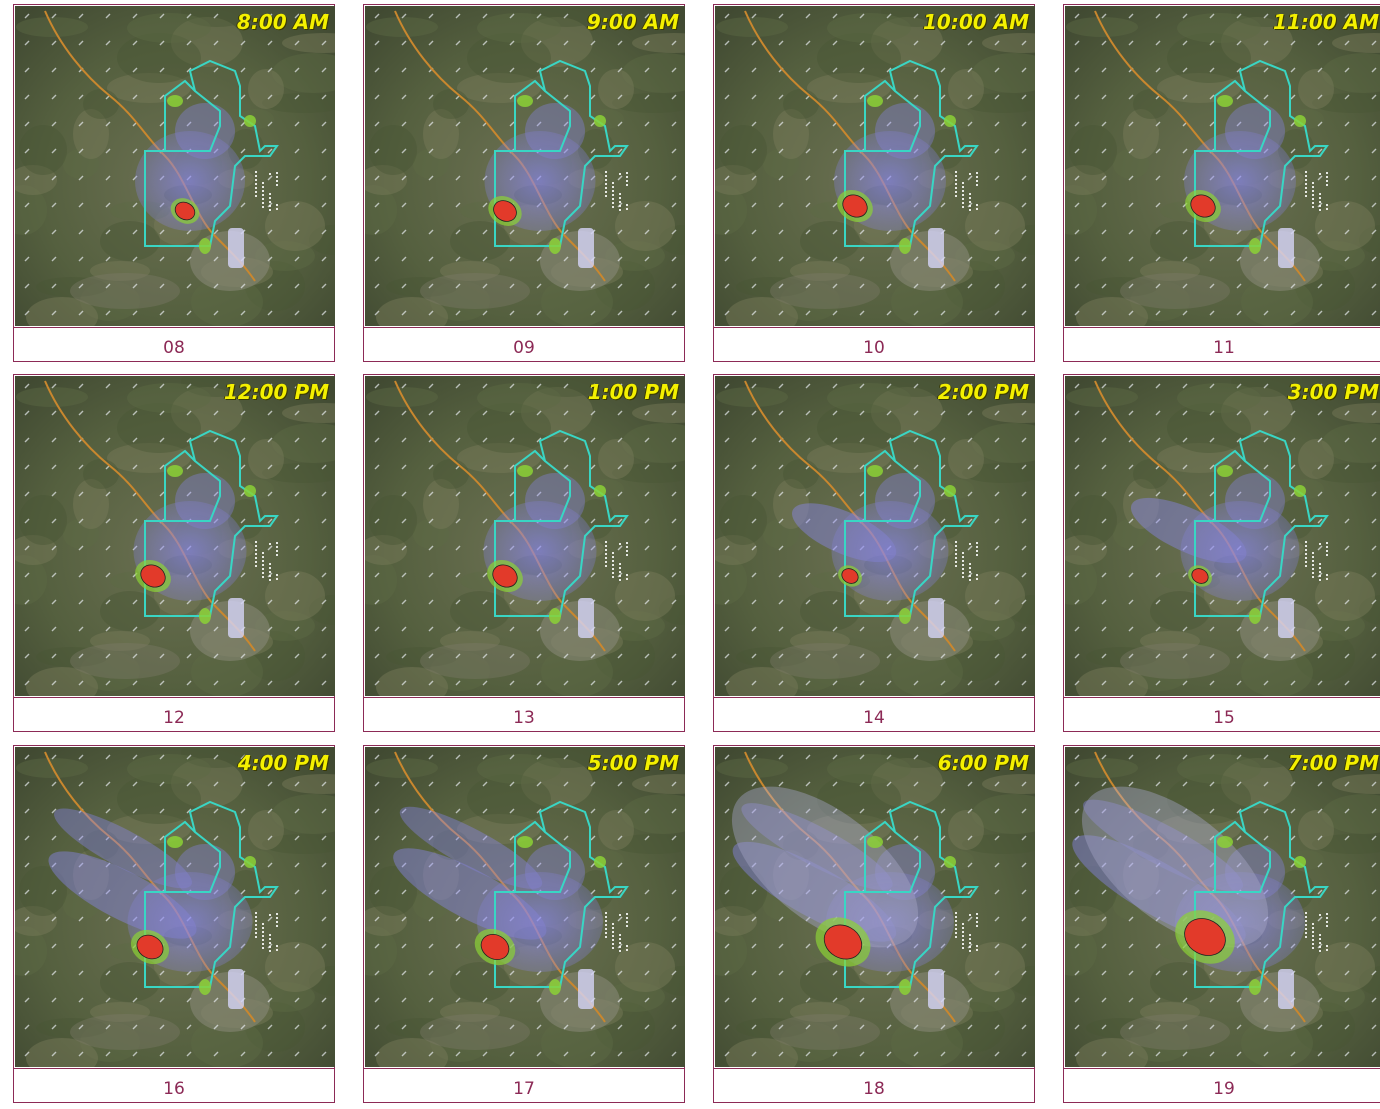 This screenshot has width=1380, height=1109. I want to click on map-frame: 4:00 PM 16, so click(174, 924).